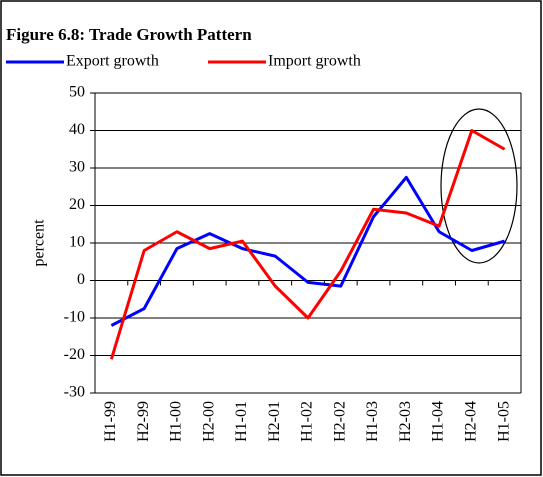  I want to click on x-tick-label: H1-05, so click(503, 421).